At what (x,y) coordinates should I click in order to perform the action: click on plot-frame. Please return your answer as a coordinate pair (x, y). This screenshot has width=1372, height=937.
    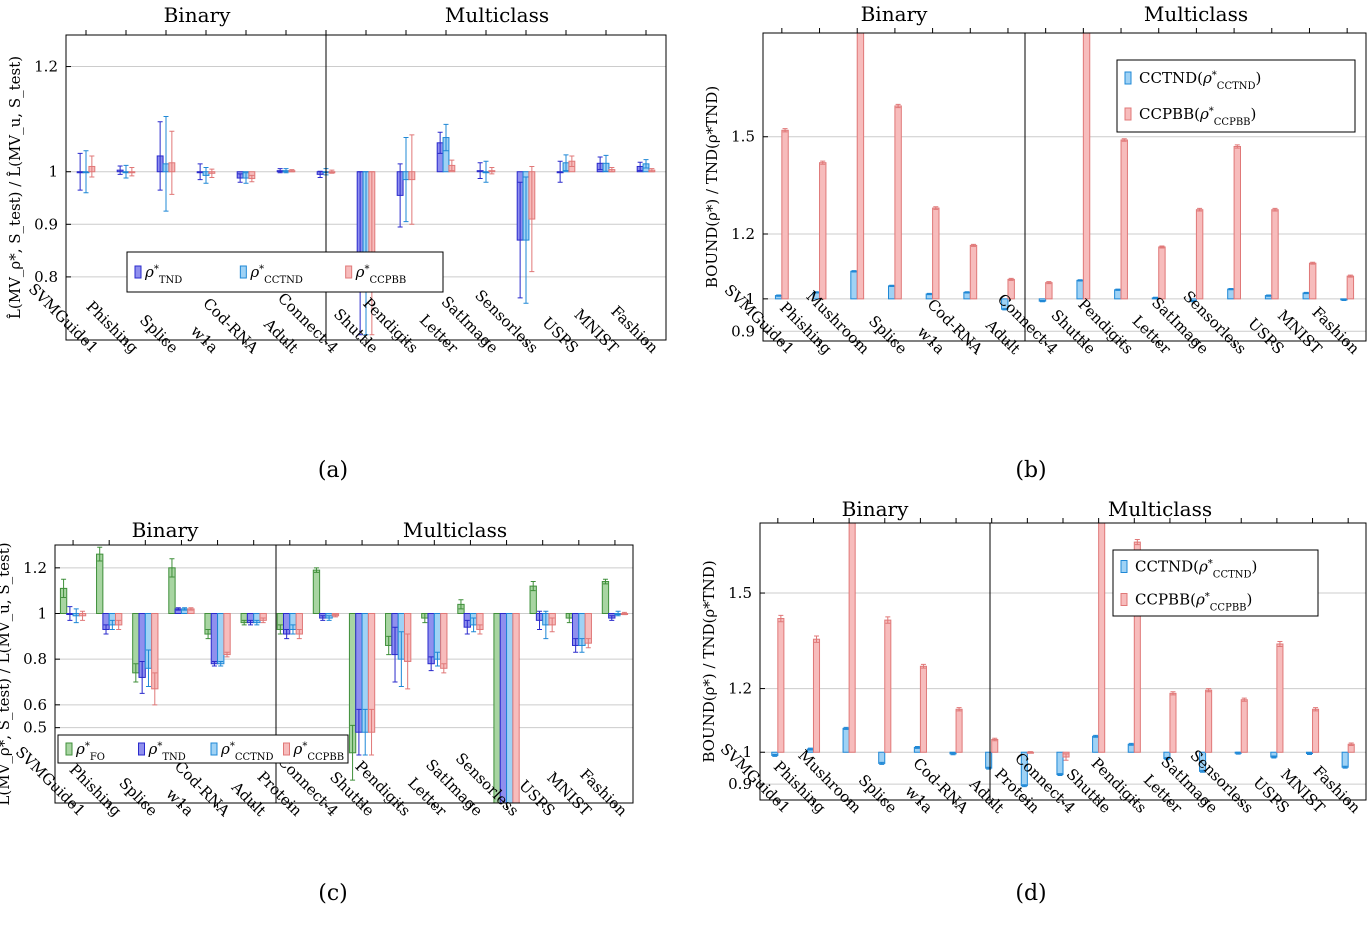
    Looking at the image, I should click on (1064, 187).